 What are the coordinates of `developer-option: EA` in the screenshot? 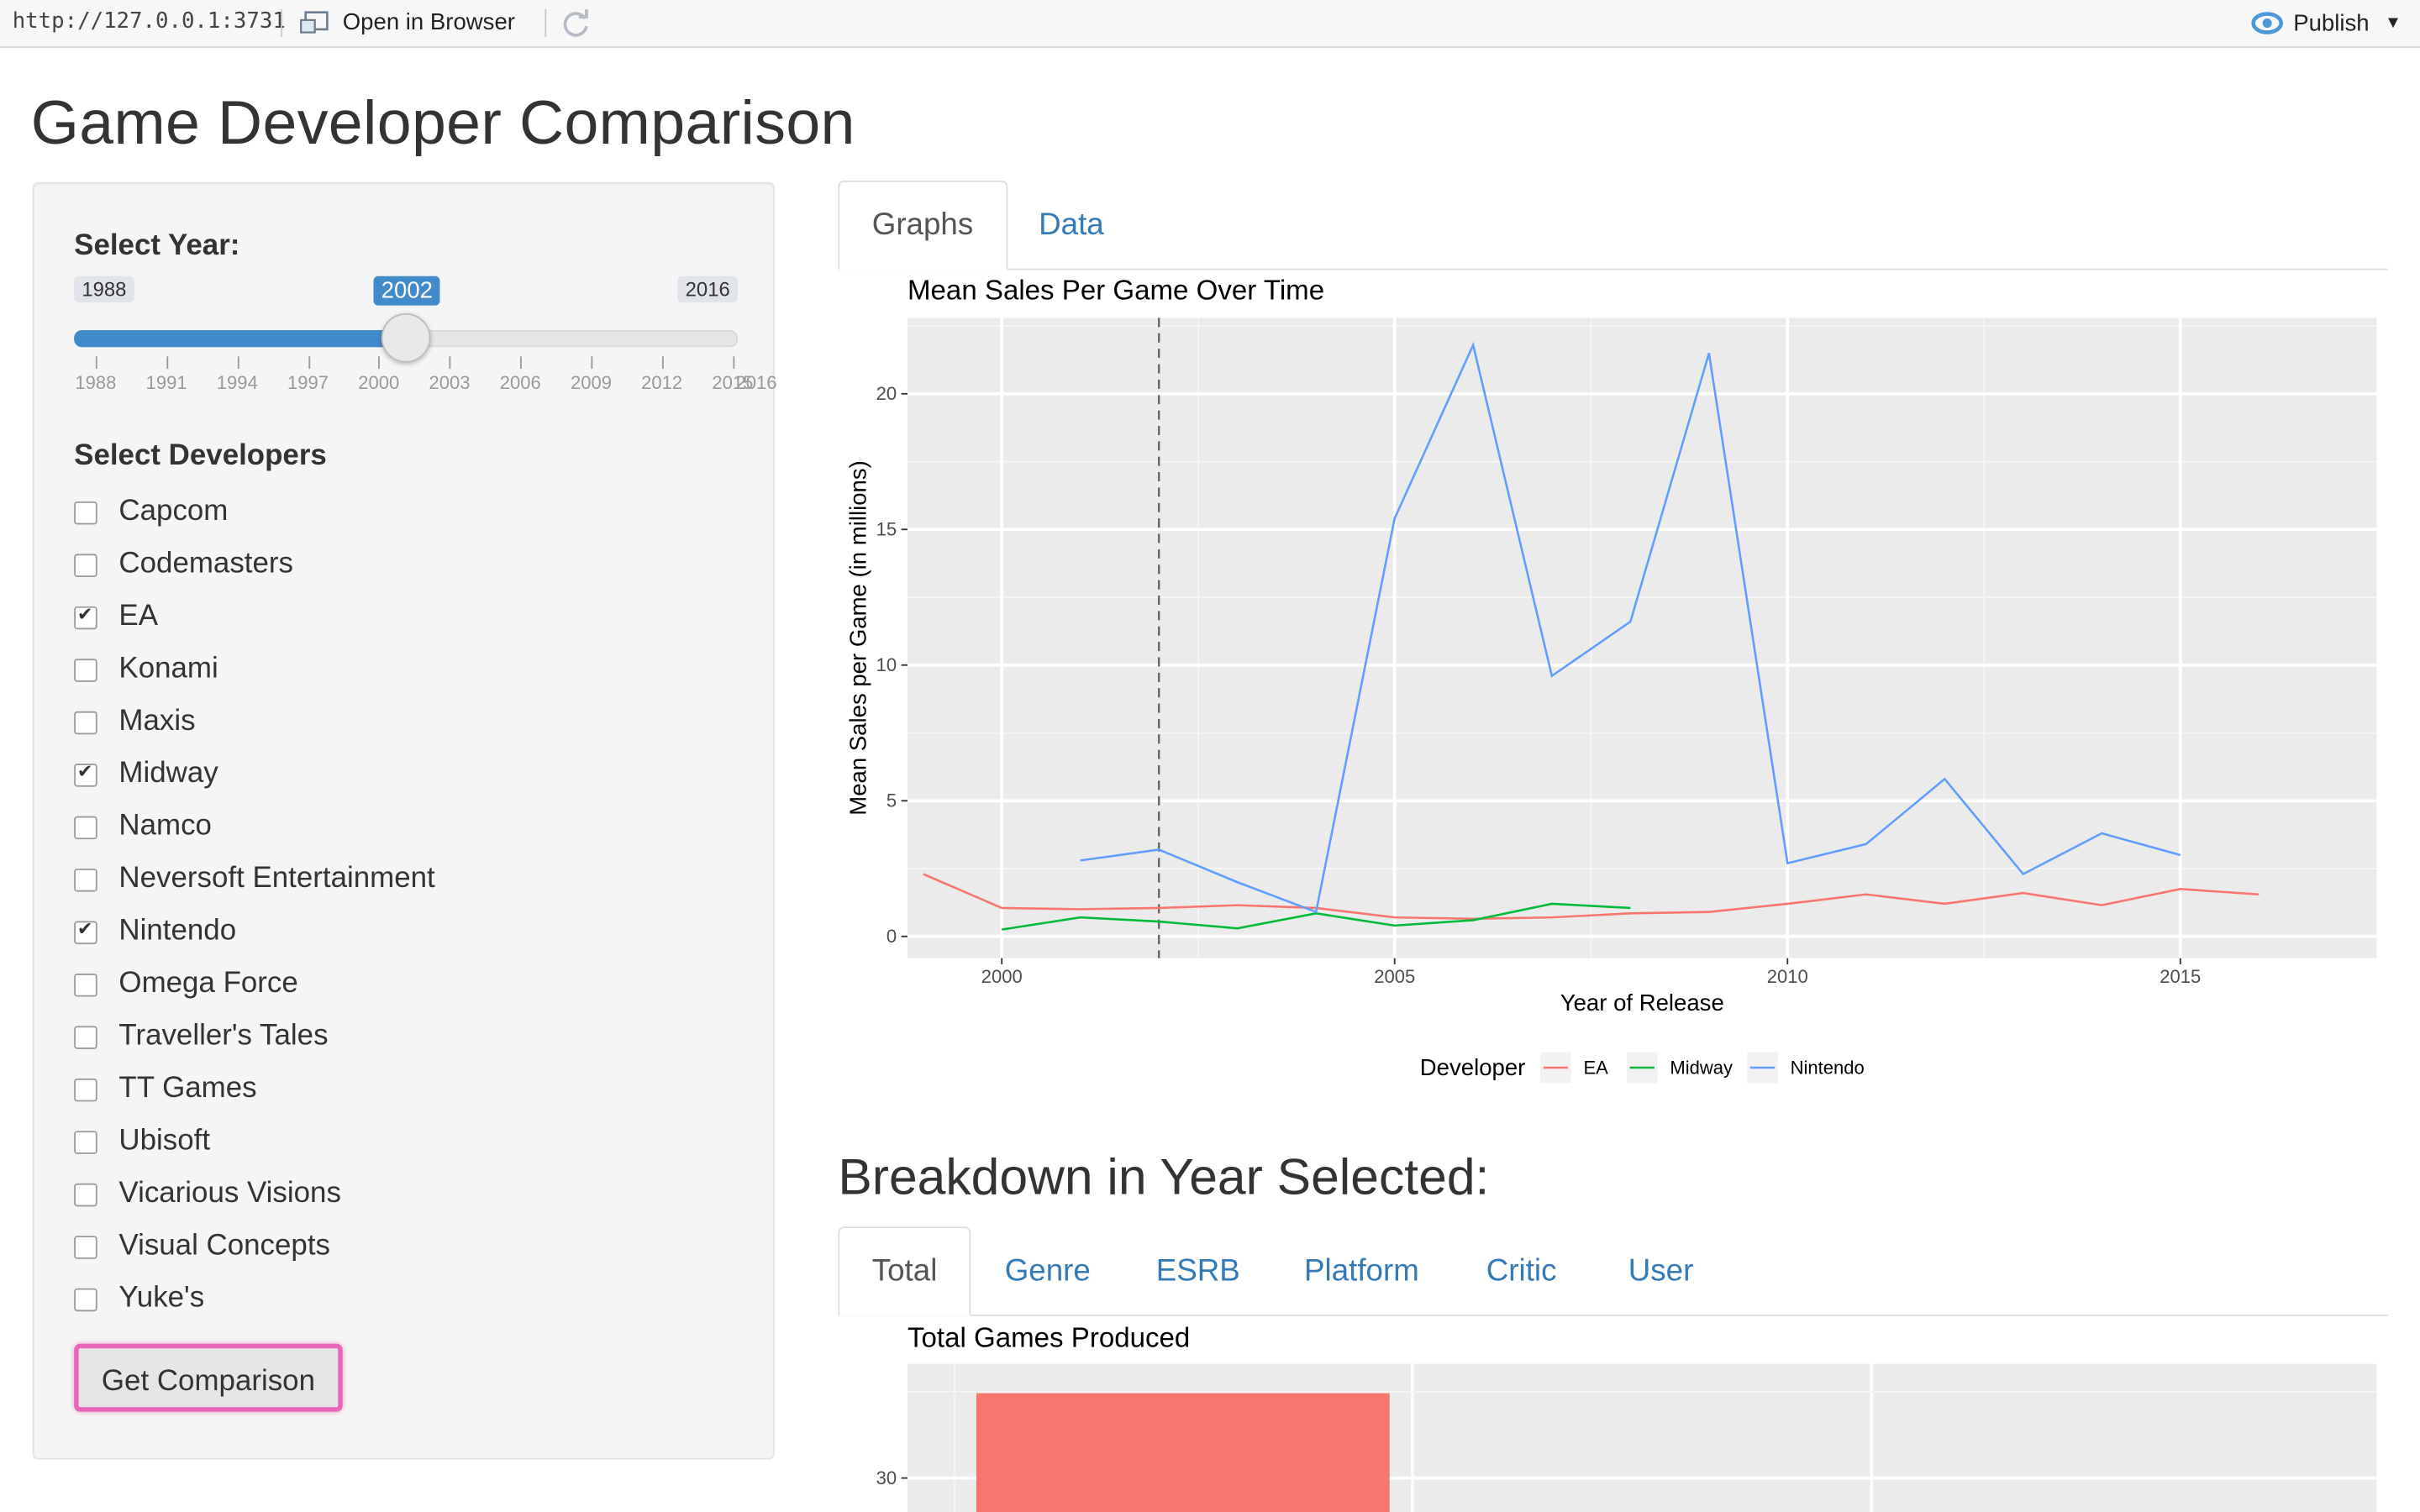 It's located at (116, 617).